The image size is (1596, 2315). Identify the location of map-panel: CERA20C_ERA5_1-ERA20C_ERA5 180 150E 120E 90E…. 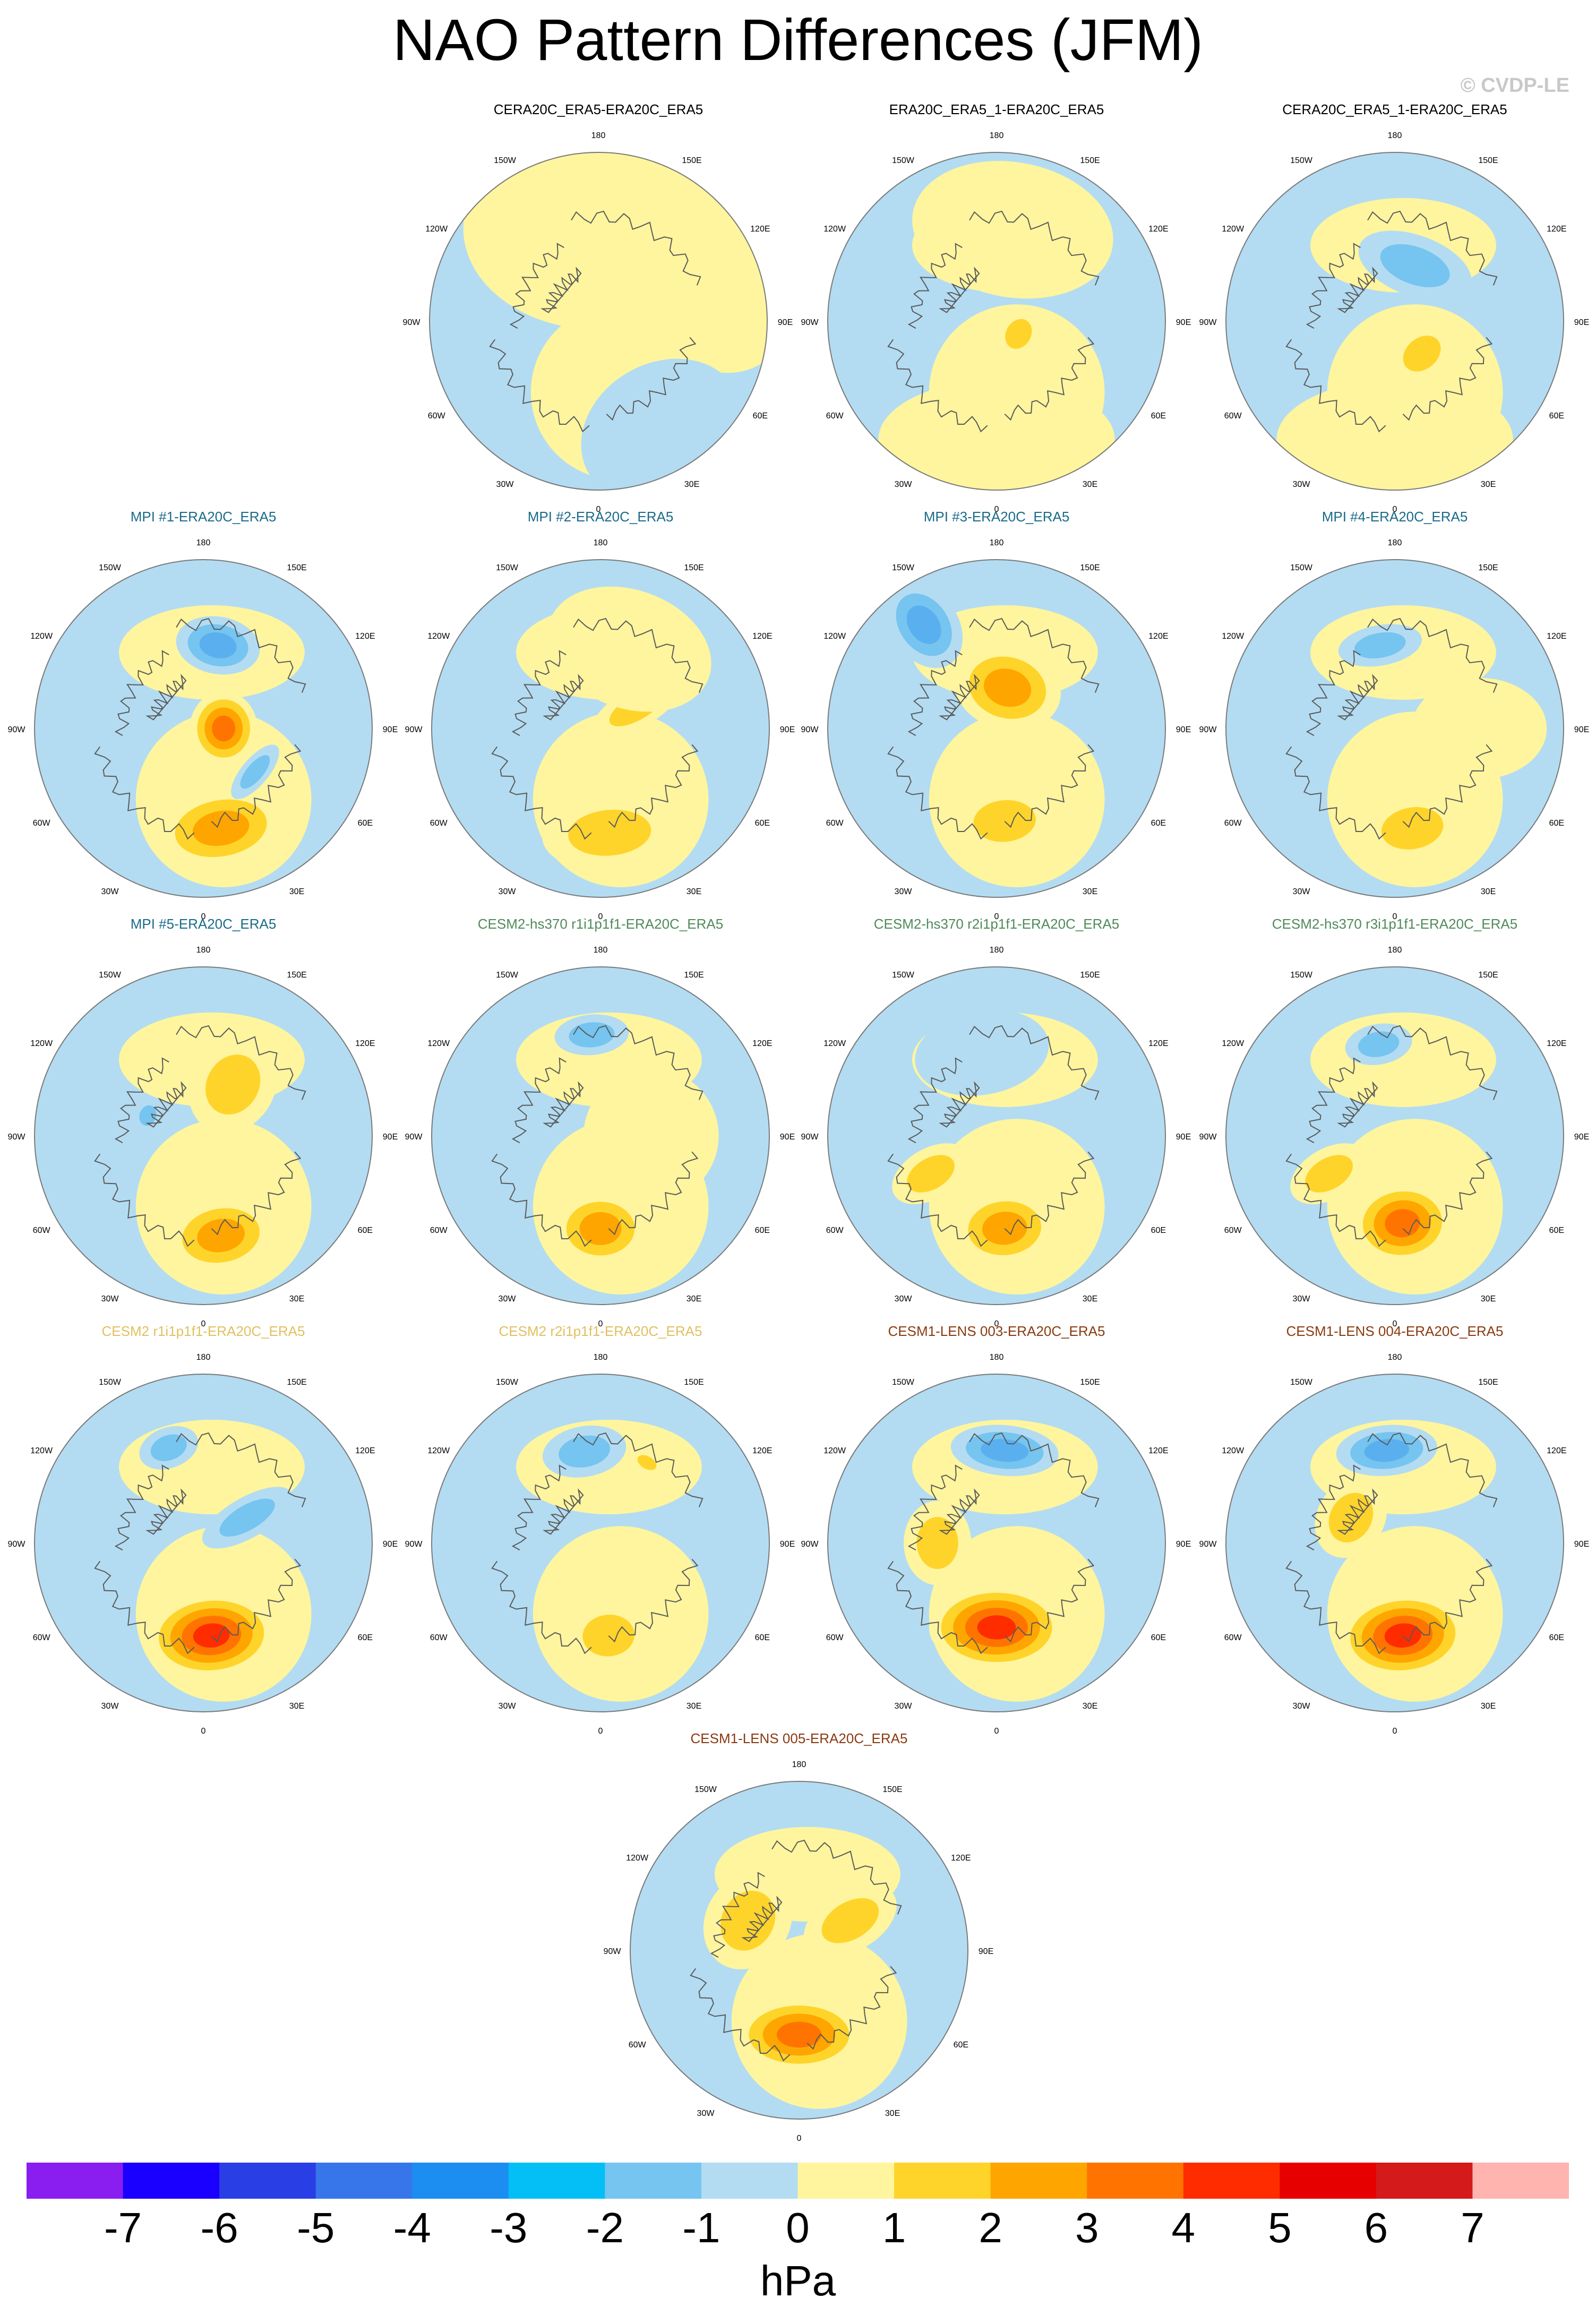
(1394, 307).